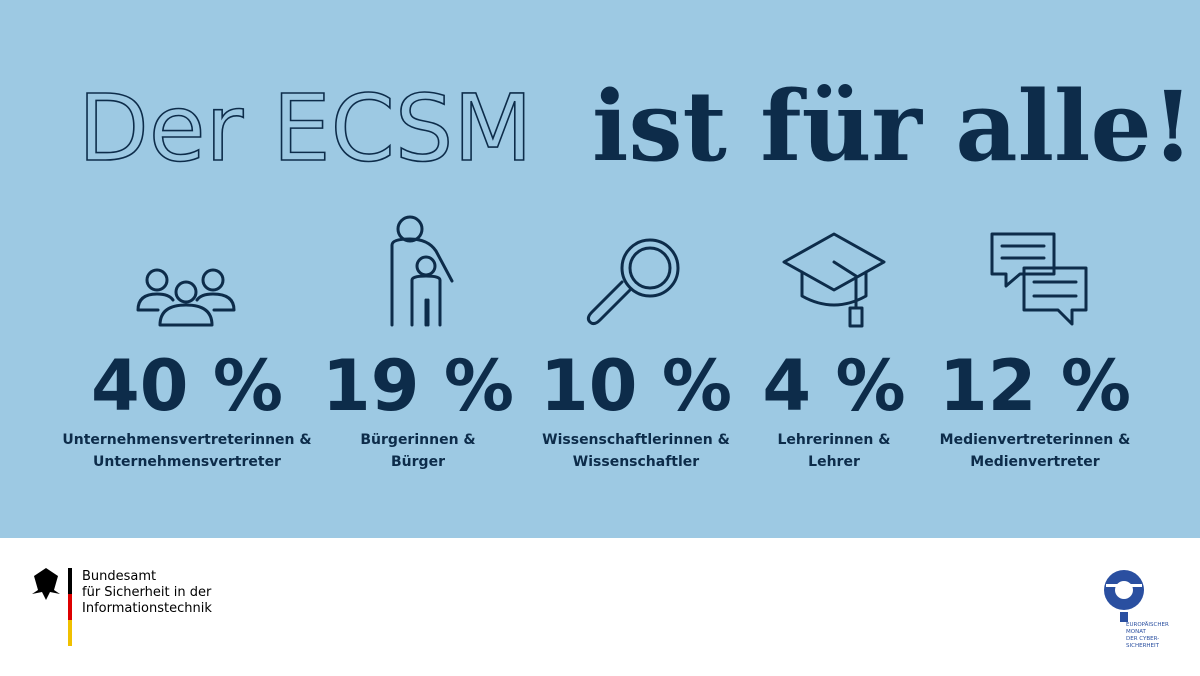 The image size is (1200, 676). Describe the element at coordinates (186, 297) in the screenshot. I see `icon-group` at that location.